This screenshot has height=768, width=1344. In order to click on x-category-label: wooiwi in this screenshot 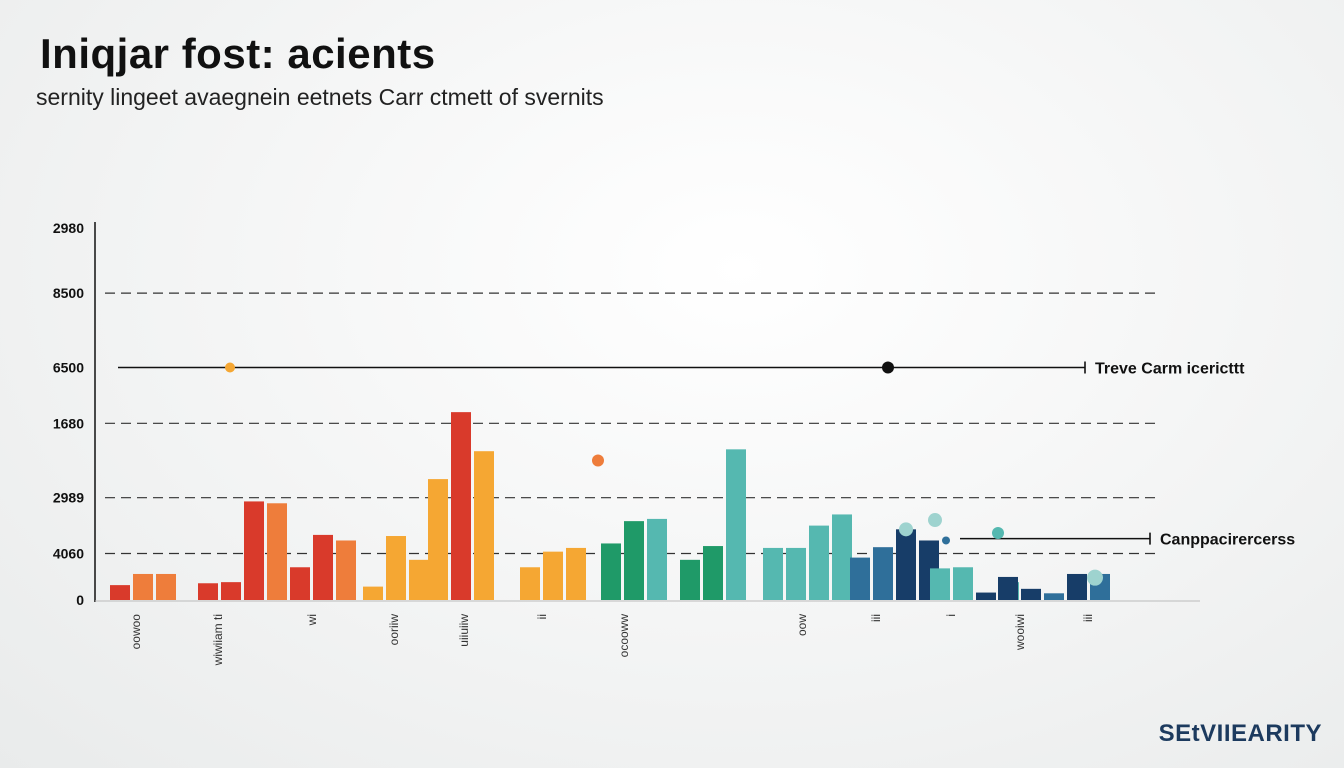, I will do `click(1020, 632)`.